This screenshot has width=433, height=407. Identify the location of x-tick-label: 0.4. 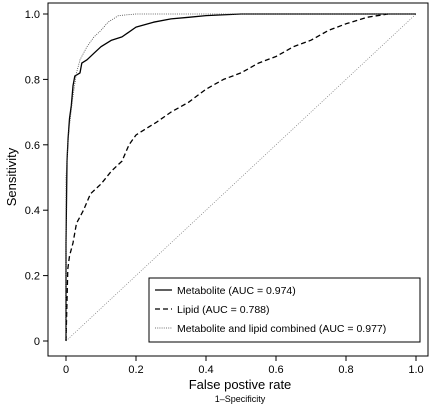
(205, 370).